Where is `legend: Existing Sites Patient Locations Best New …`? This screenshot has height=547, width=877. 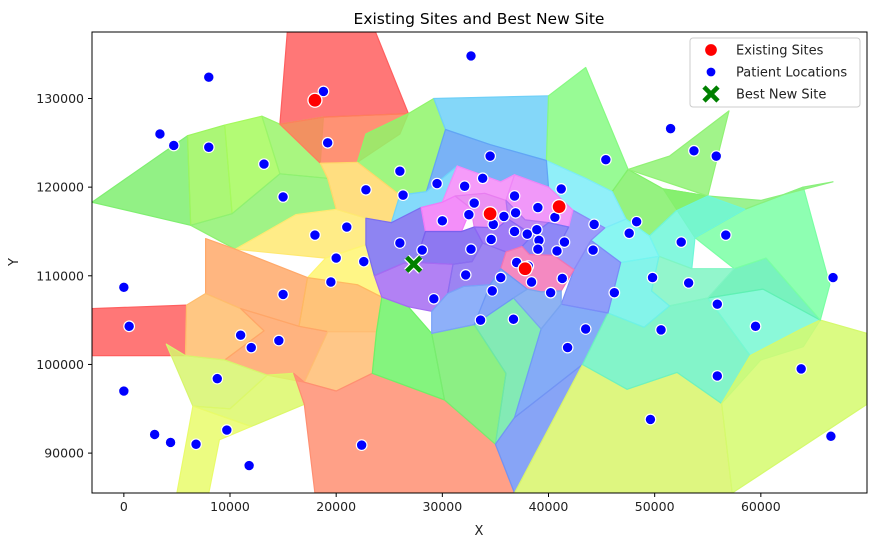 legend: Existing Sites Patient Locations Best New … is located at coordinates (775, 72).